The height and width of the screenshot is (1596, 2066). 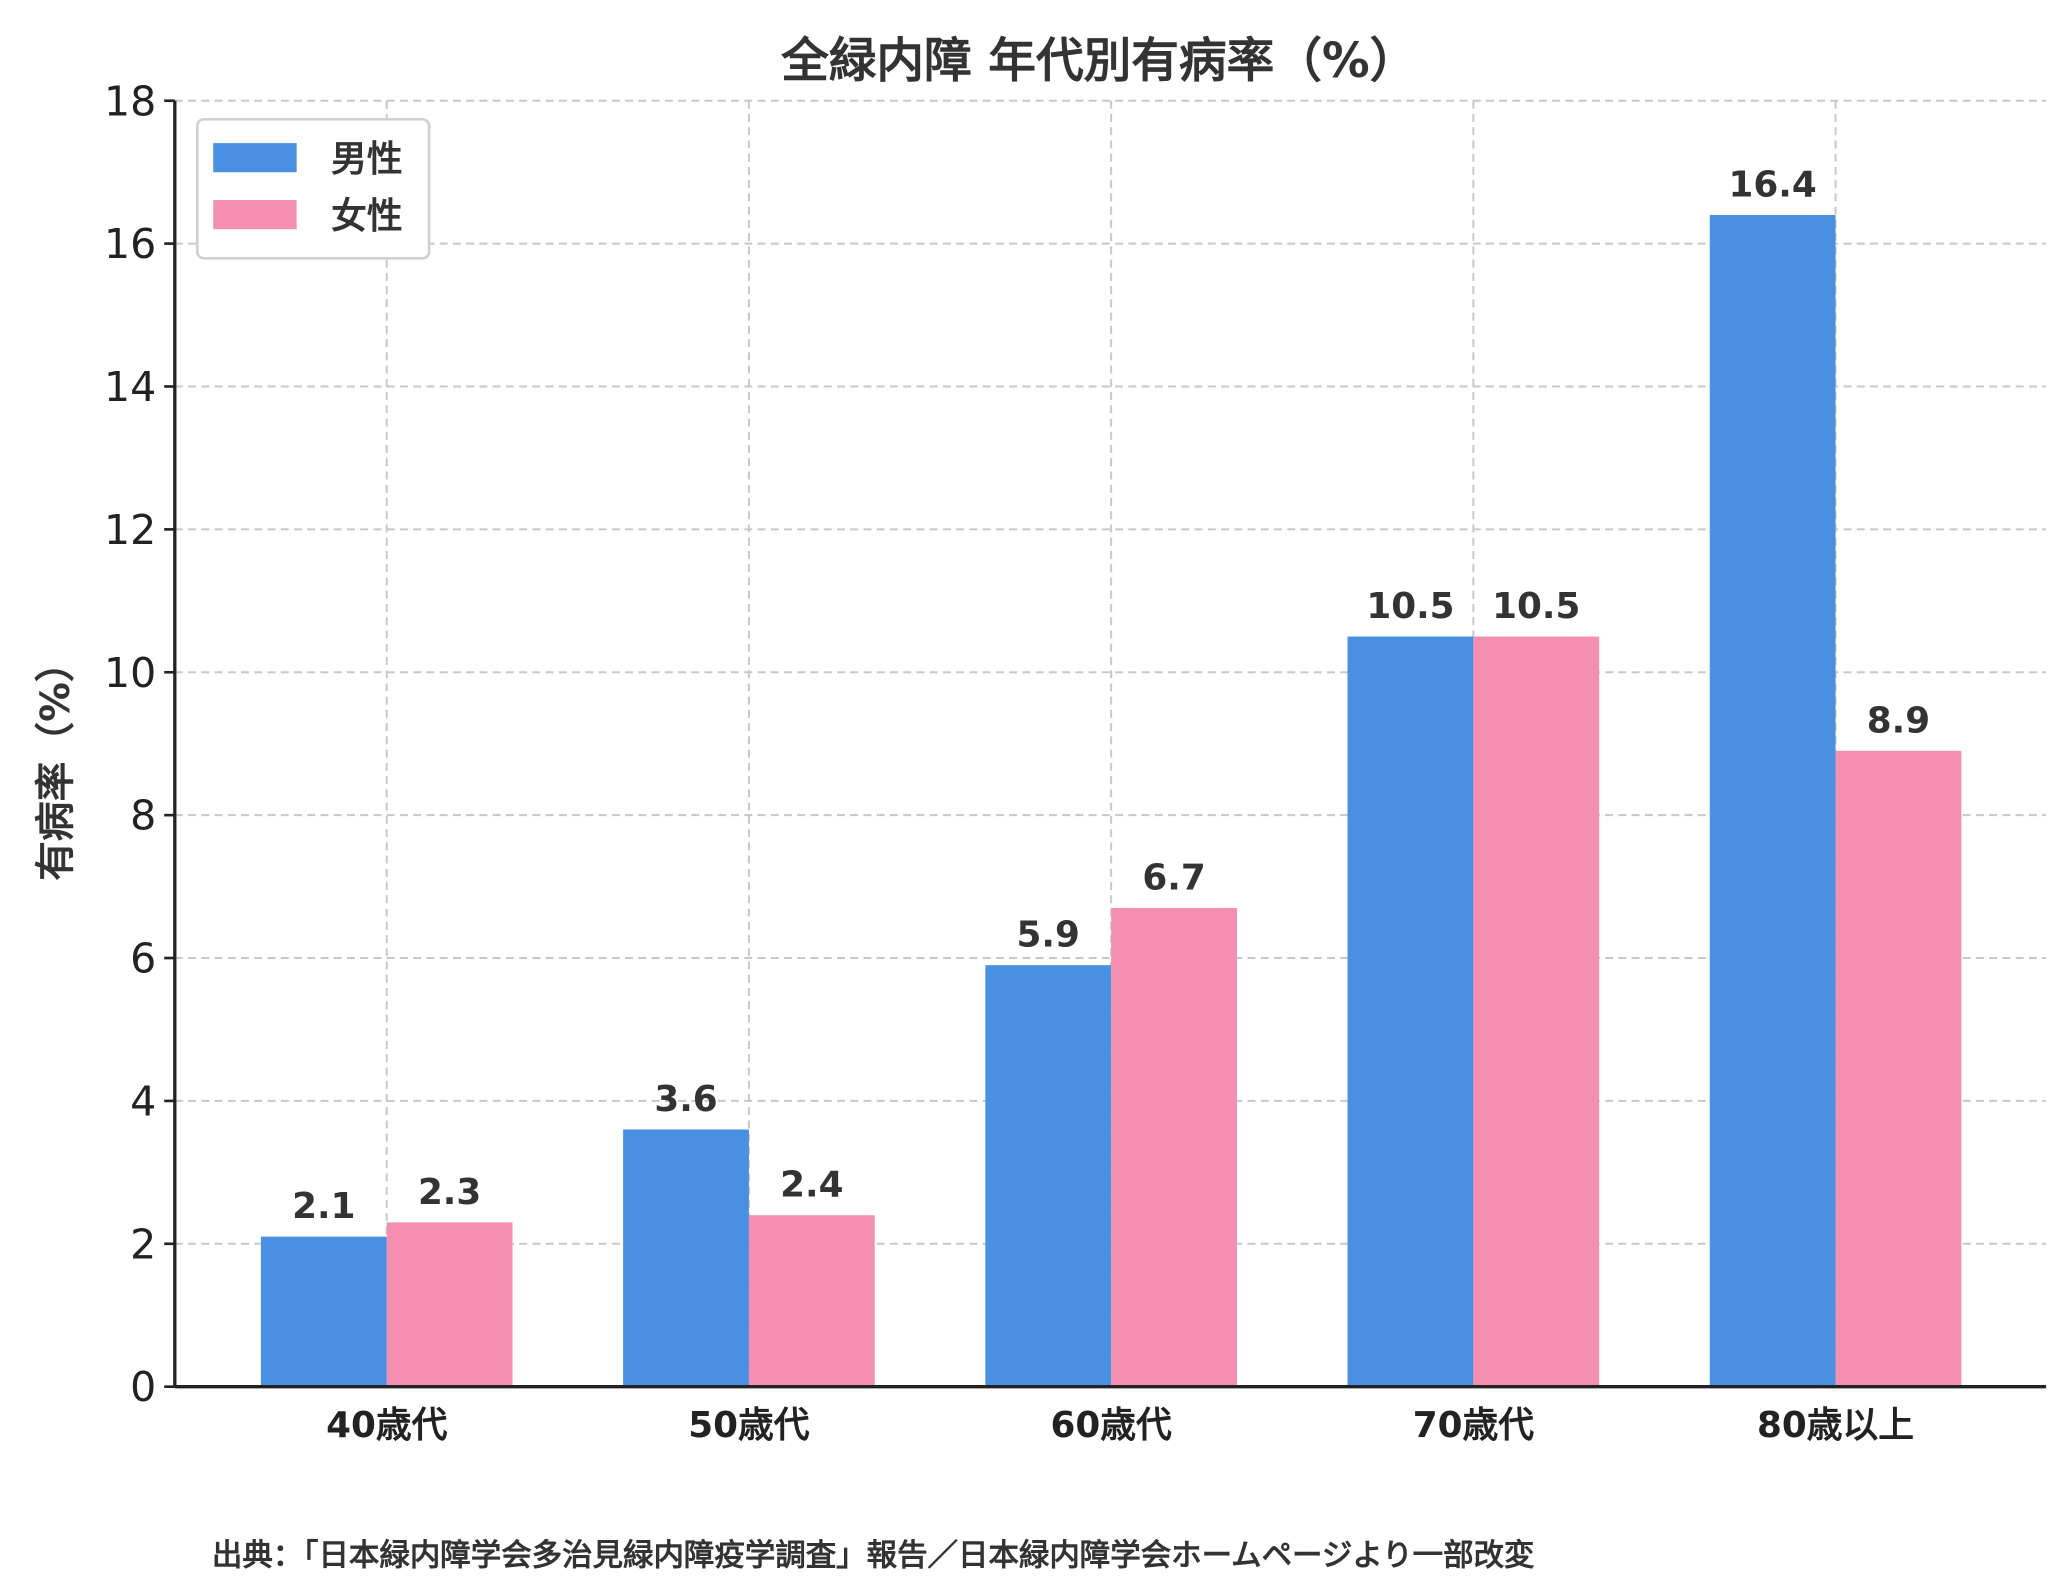 What do you see at coordinates (130, 244) in the screenshot?
I see `y-tick-label: 16` at bounding box center [130, 244].